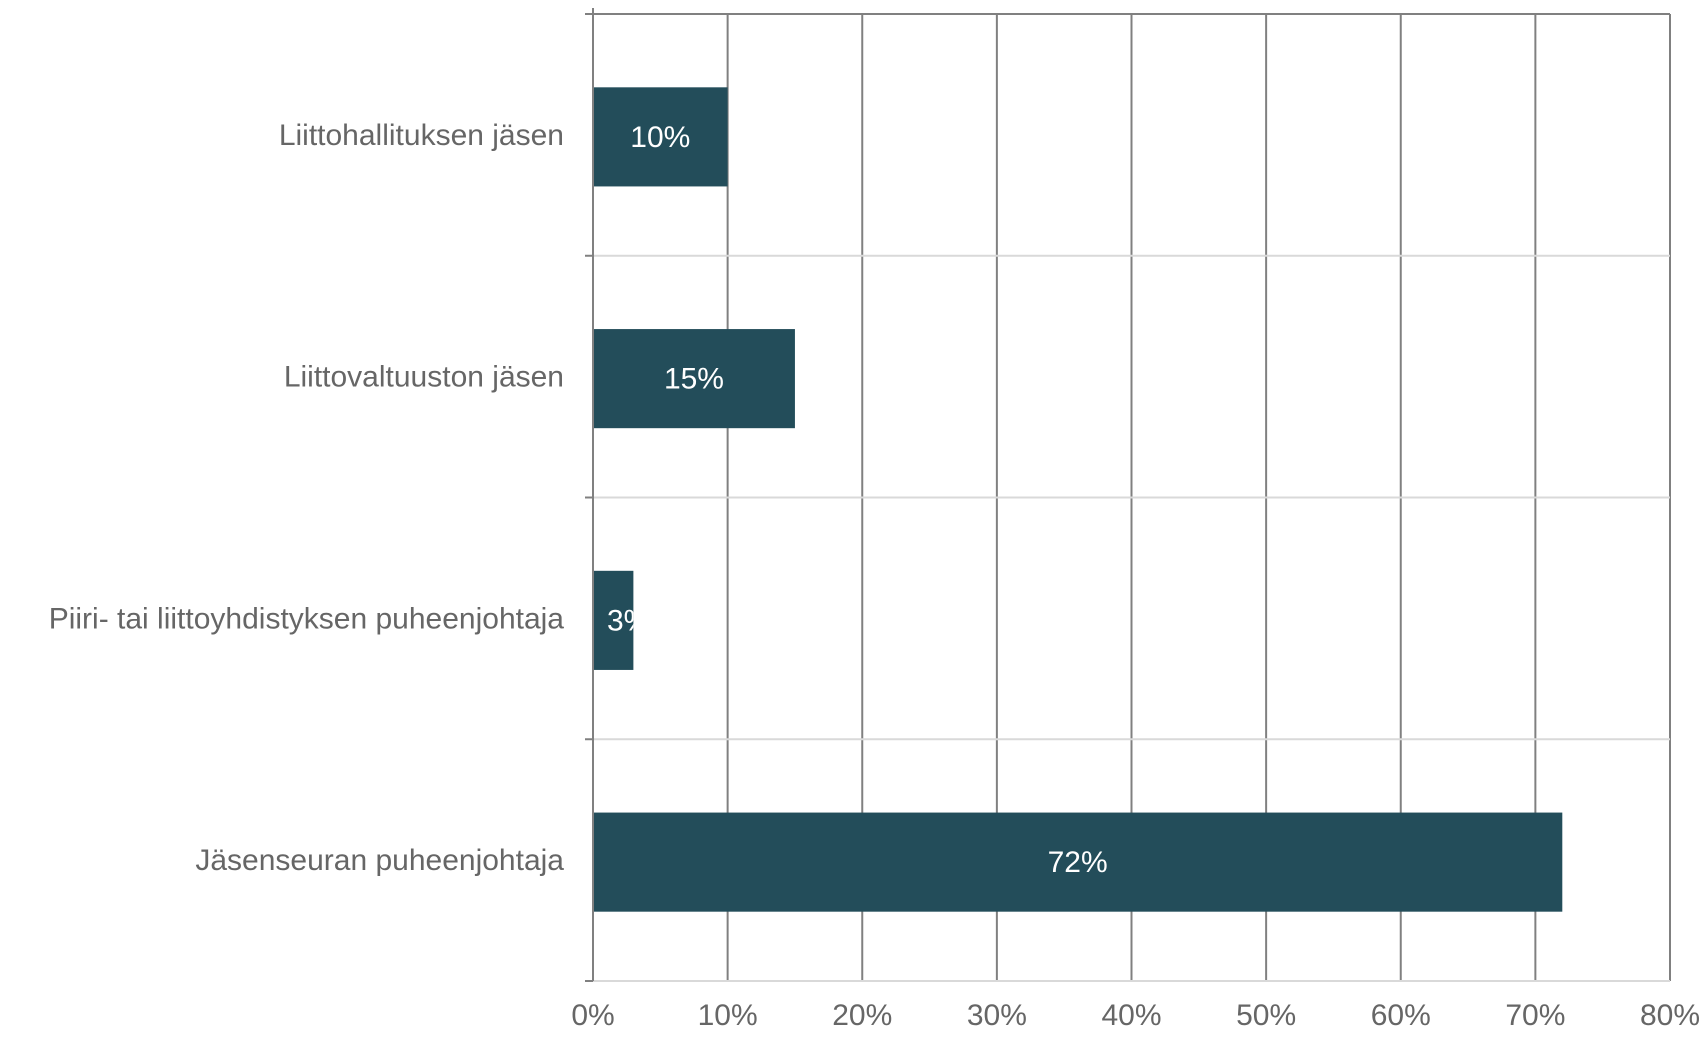 This screenshot has width=1708, height=1037. Describe the element at coordinates (592, 1015) in the screenshot. I see `x-tick-label-0: 0%` at that location.